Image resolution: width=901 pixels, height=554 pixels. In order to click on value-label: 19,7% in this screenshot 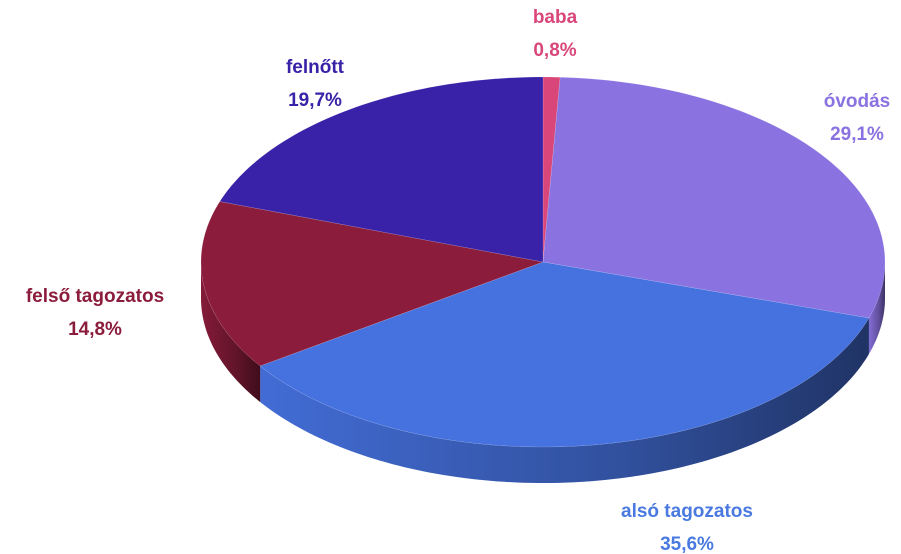, I will do `click(315, 100)`.